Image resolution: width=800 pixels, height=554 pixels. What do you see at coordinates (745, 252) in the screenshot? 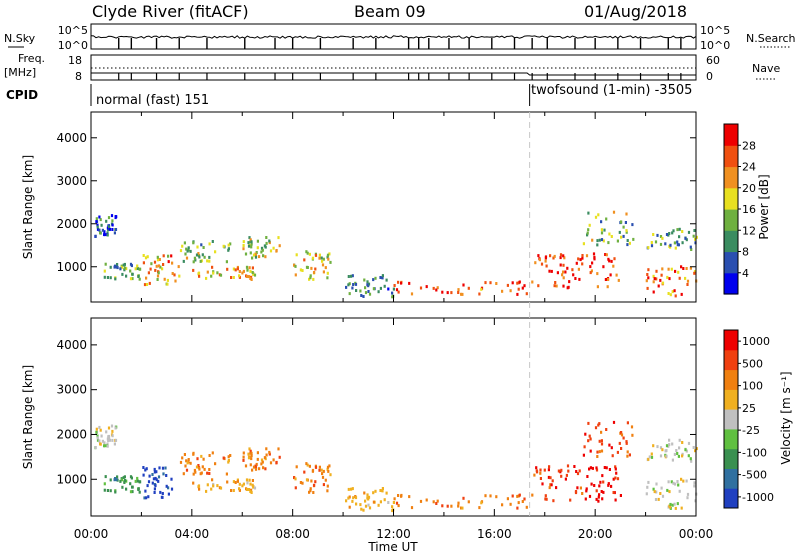
I see `colorbar-tick-label: 8` at bounding box center [745, 252].